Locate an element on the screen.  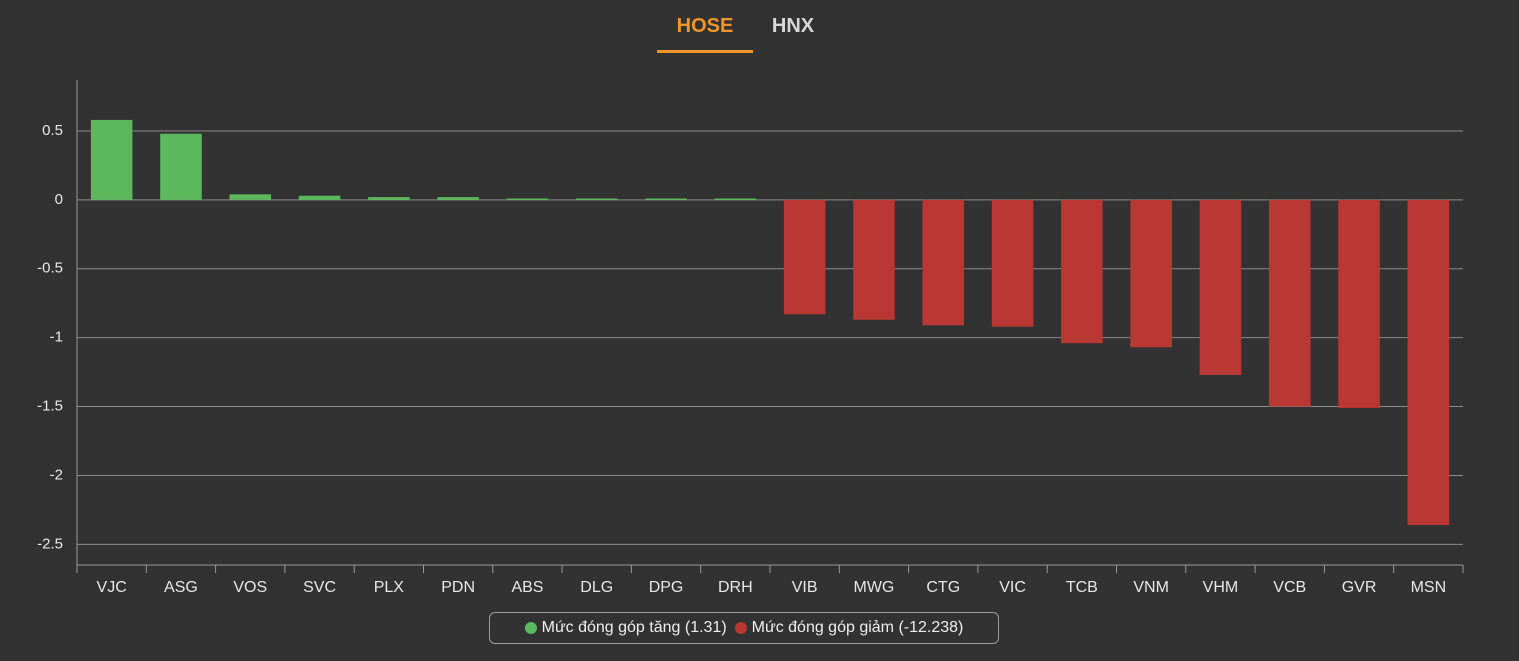
x-tick-label: VIC is located at coordinates (1012, 587).